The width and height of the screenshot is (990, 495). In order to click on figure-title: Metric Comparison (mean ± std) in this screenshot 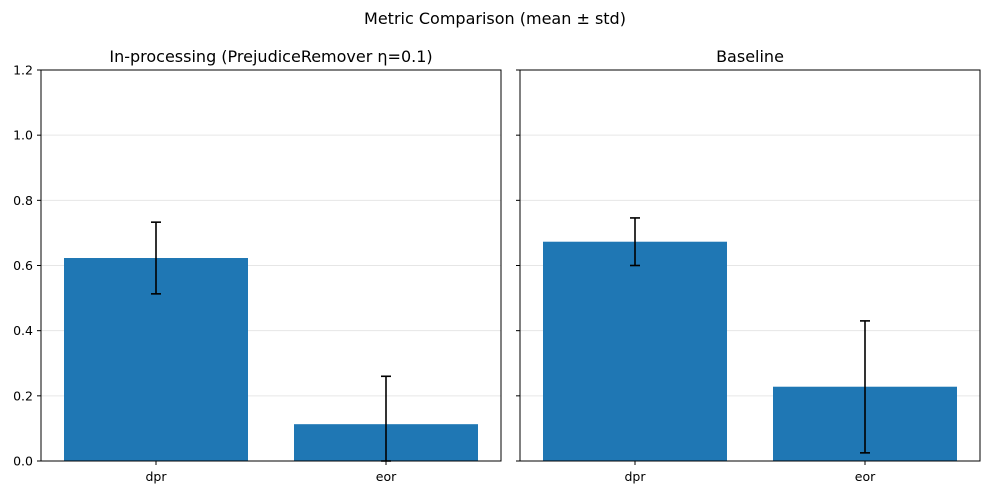, I will do `click(495, 18)`.